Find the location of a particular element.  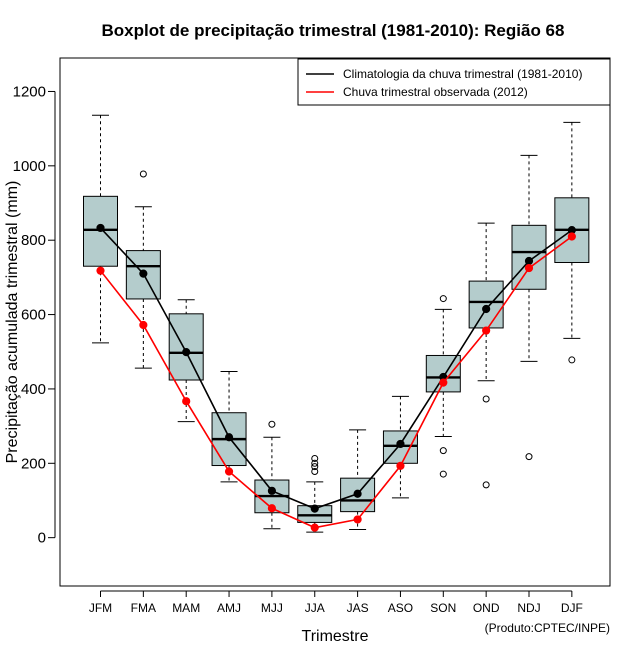

x-tick-label: DJF is located at coordinates (572, 608).